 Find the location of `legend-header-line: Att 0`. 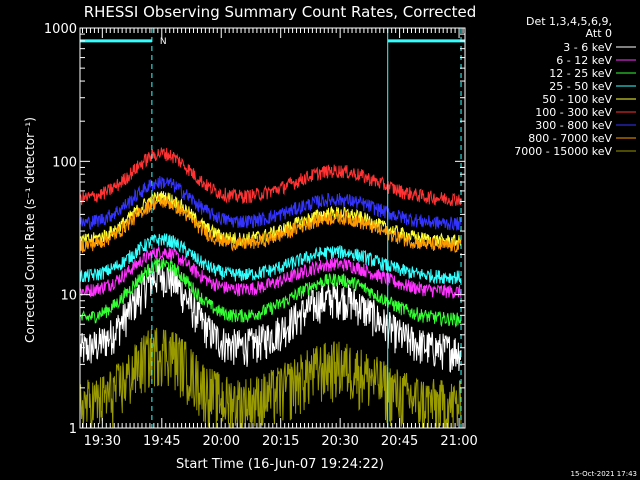

legend-header-line: Att 0 is located at coordinates (599, 33).